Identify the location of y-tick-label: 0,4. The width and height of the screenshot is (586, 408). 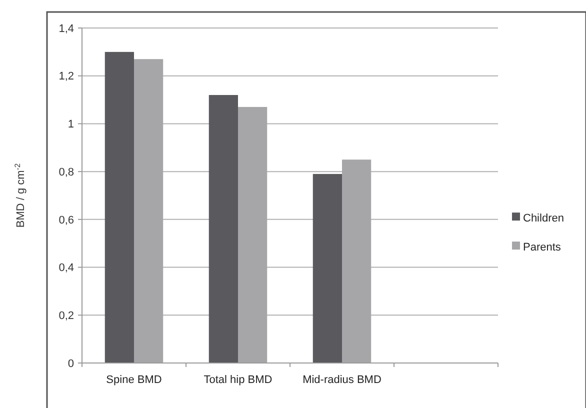
(66, 268).